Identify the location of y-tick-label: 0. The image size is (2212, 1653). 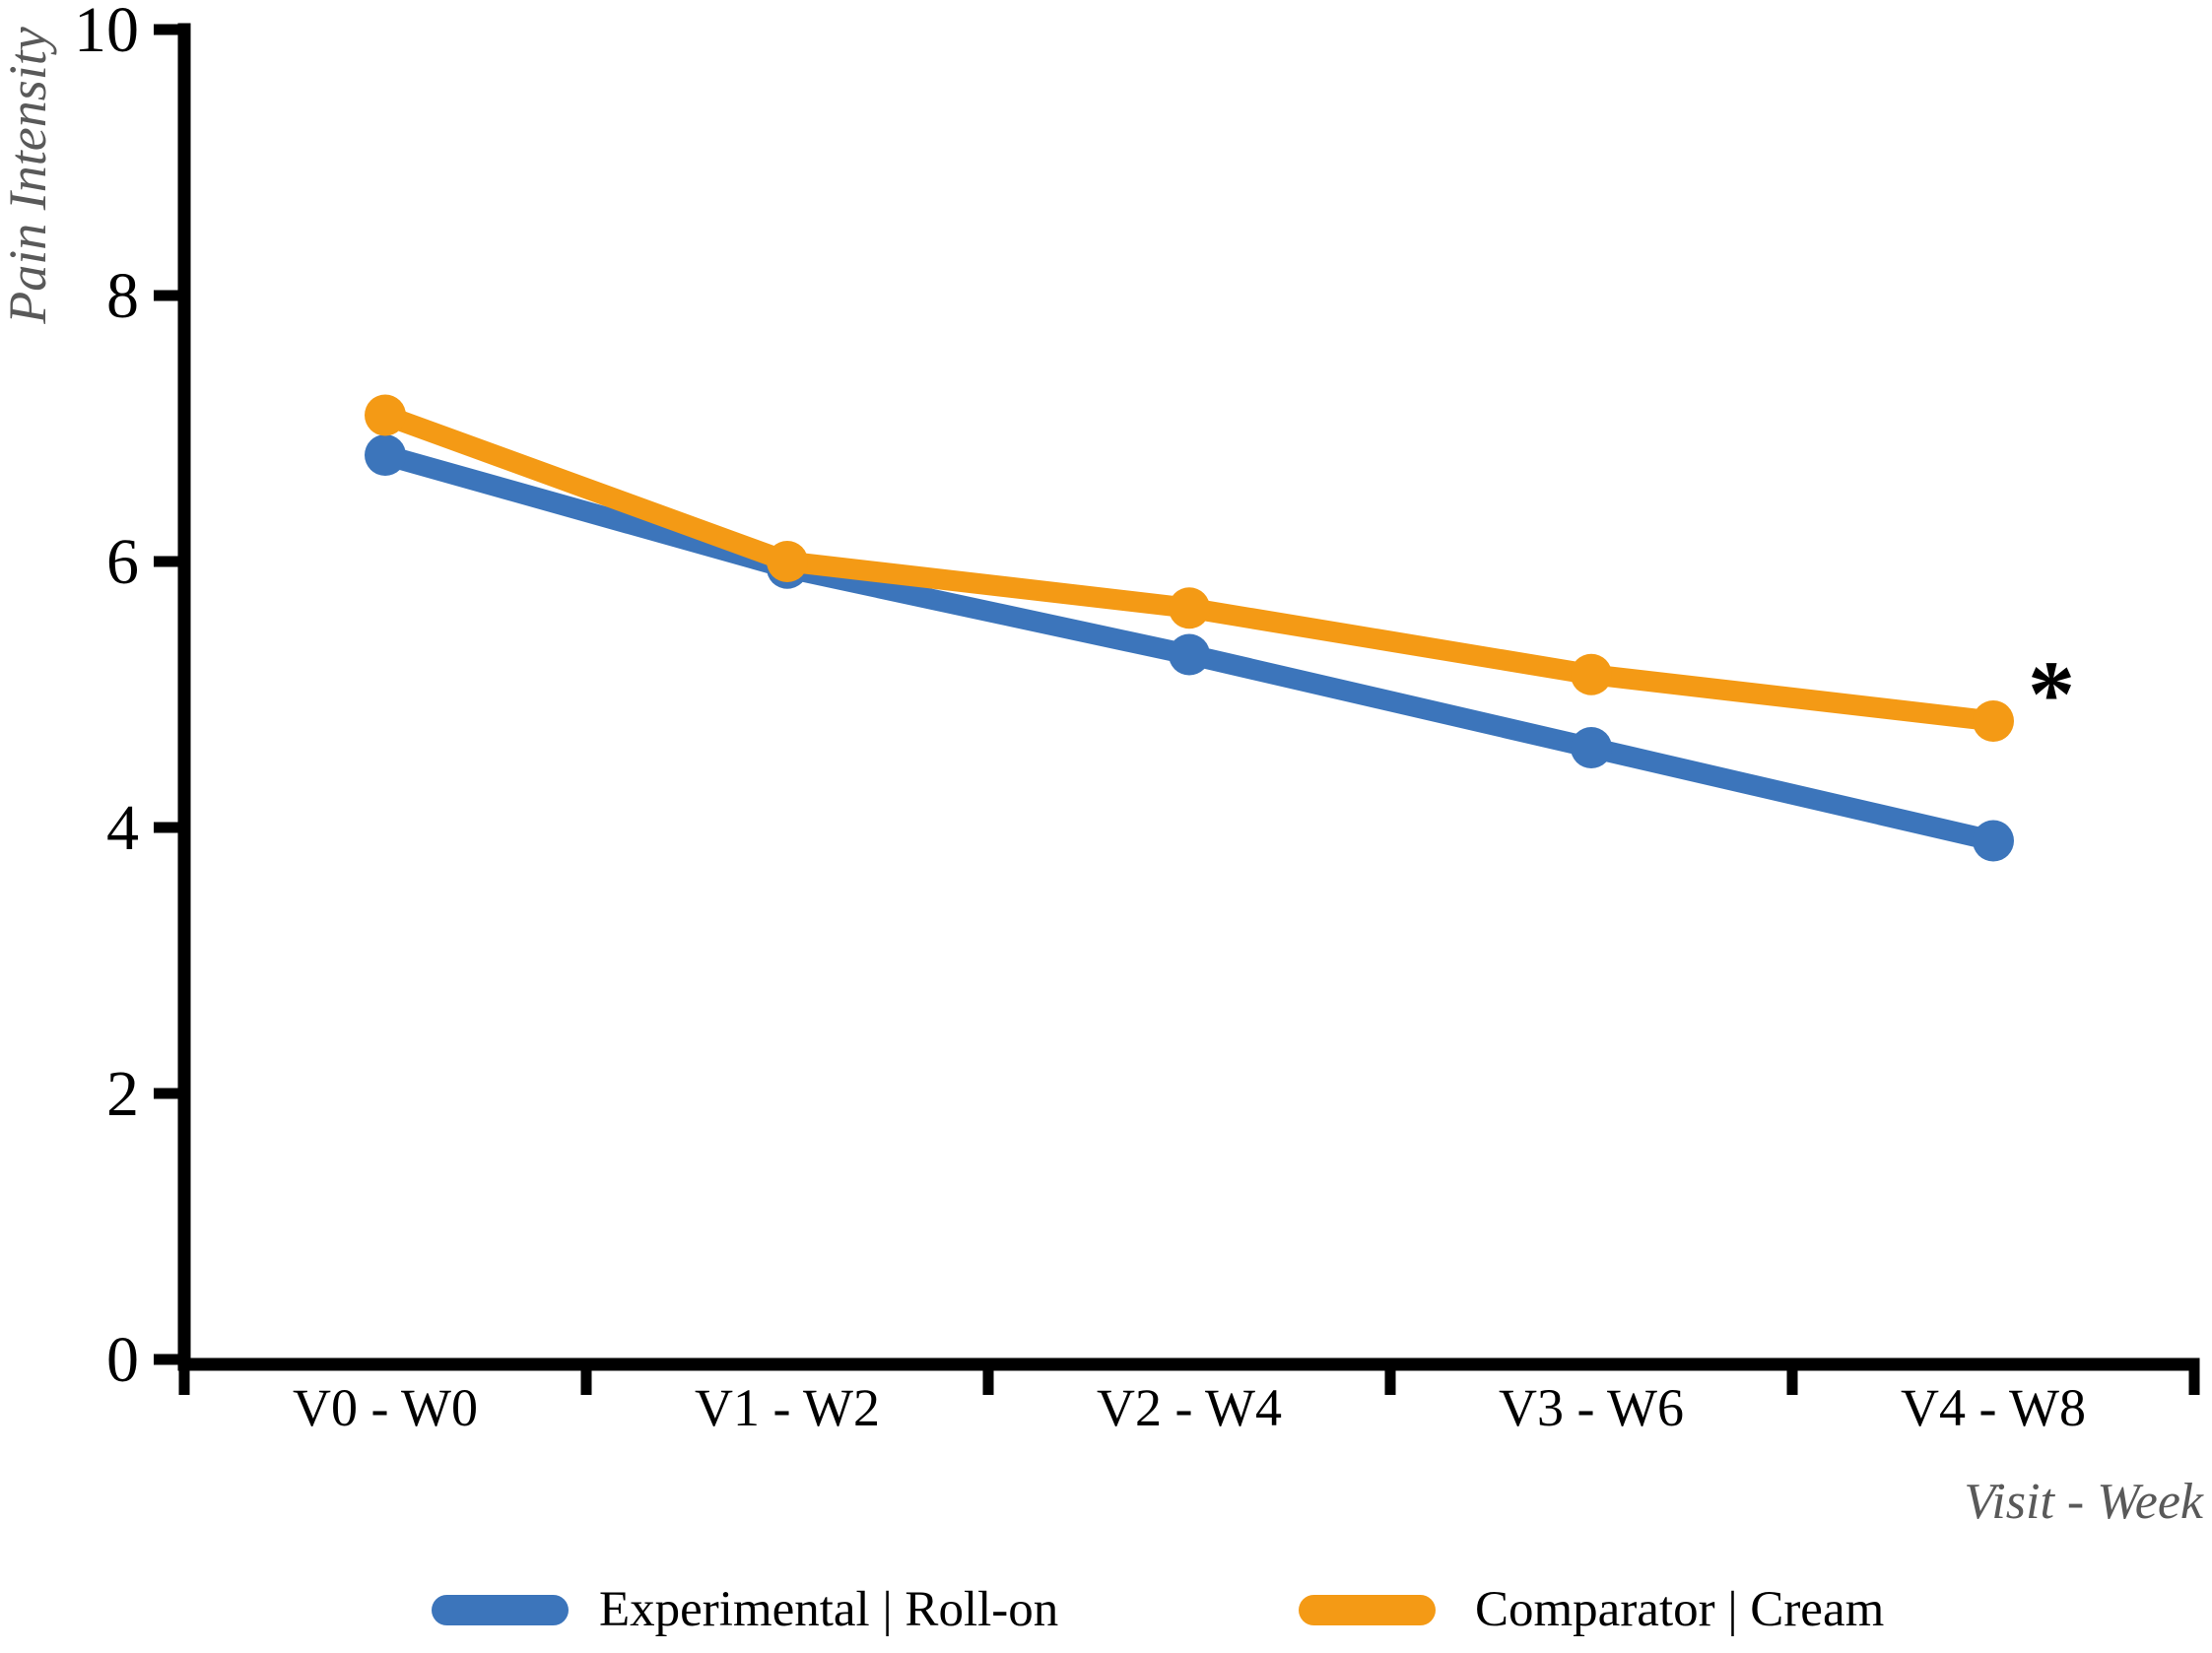
(122, 1360).